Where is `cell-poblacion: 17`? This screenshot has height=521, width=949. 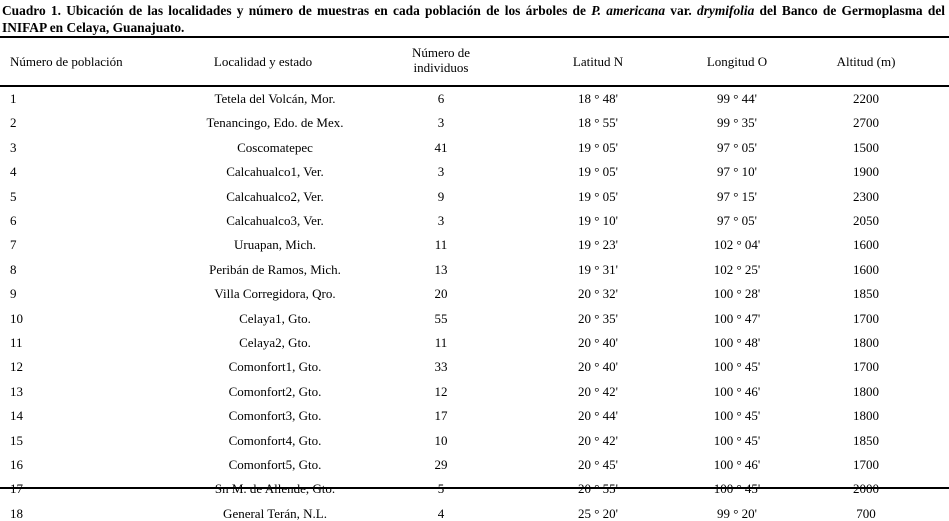
cell-poblacion: 17 is located at coordinates (16, 489).